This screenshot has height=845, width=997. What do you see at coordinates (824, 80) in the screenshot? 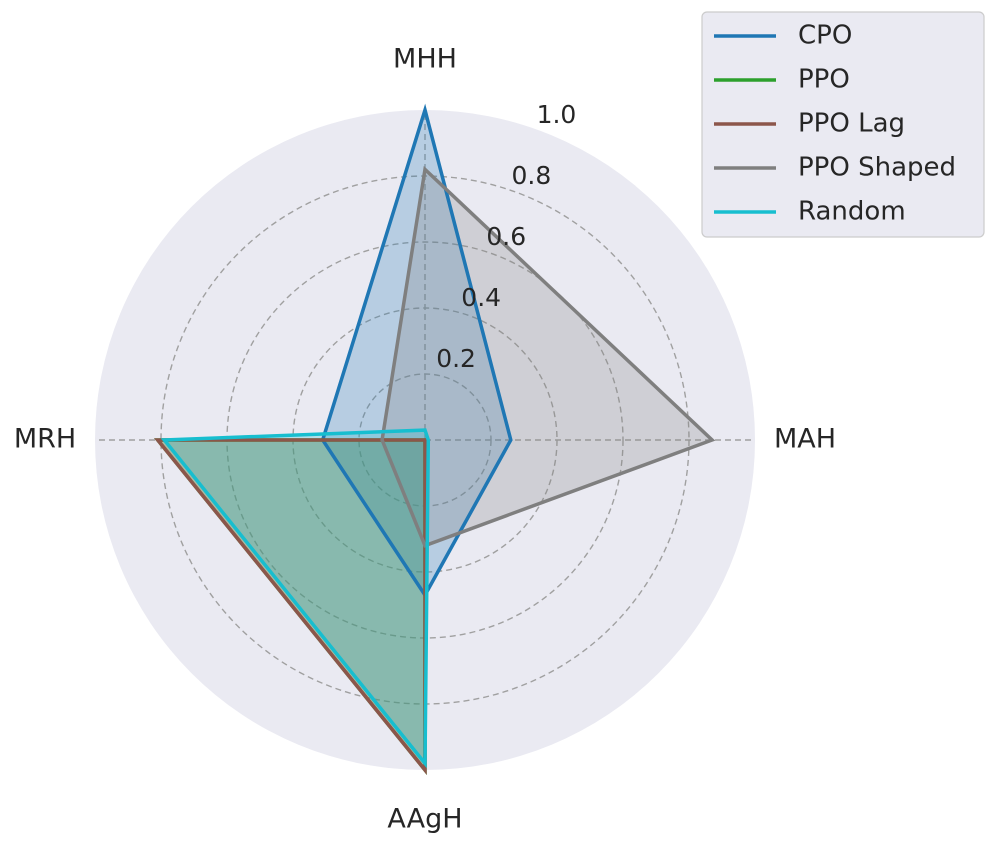
I see `legend-label: PPO` at bounding box center [824, 80].